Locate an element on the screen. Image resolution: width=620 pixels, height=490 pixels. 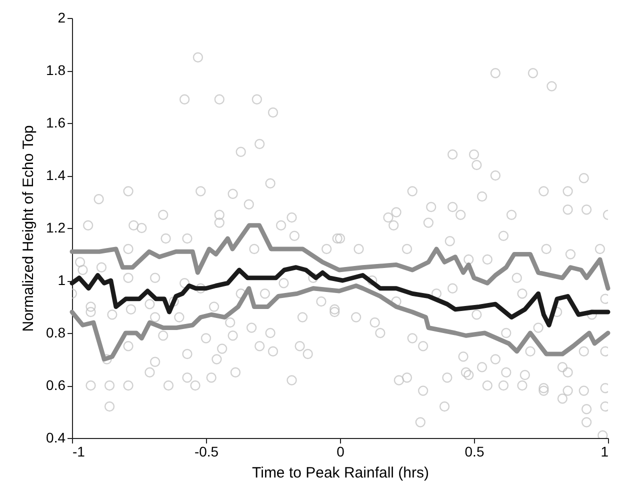
y-tick-label: 2 is located at coordinates (62, 18).